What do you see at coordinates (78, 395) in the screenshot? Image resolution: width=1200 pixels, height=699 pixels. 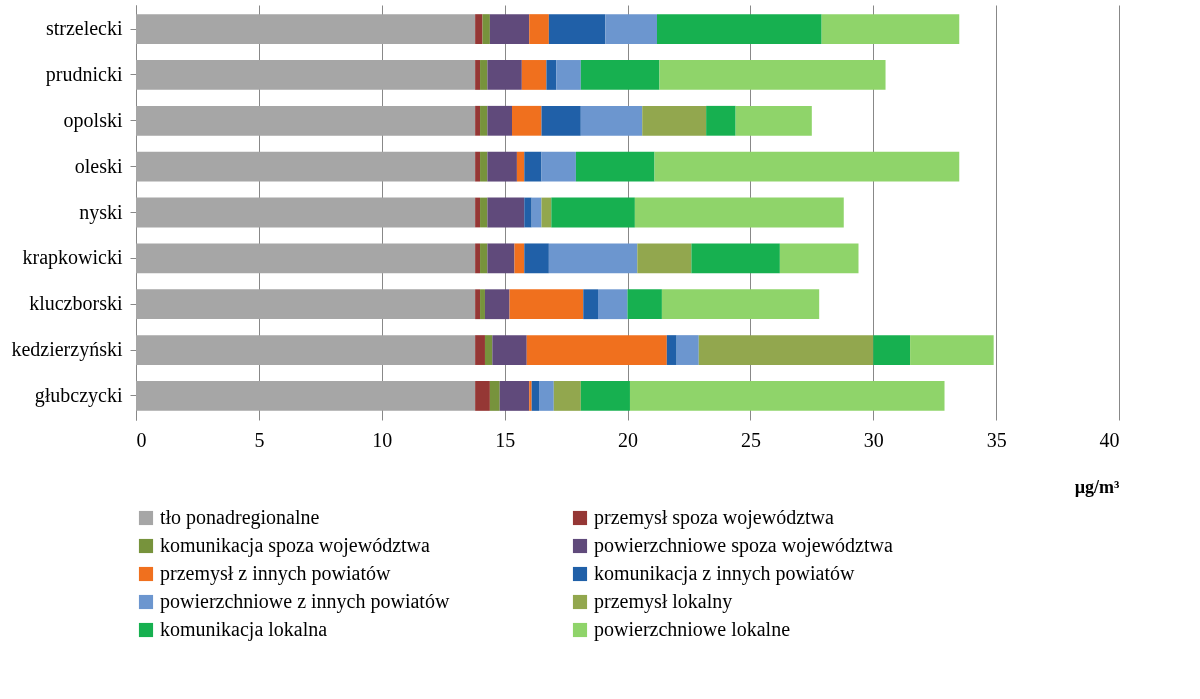 I see `y-tick-label: głubczycki` at bounding box center [78, 395].